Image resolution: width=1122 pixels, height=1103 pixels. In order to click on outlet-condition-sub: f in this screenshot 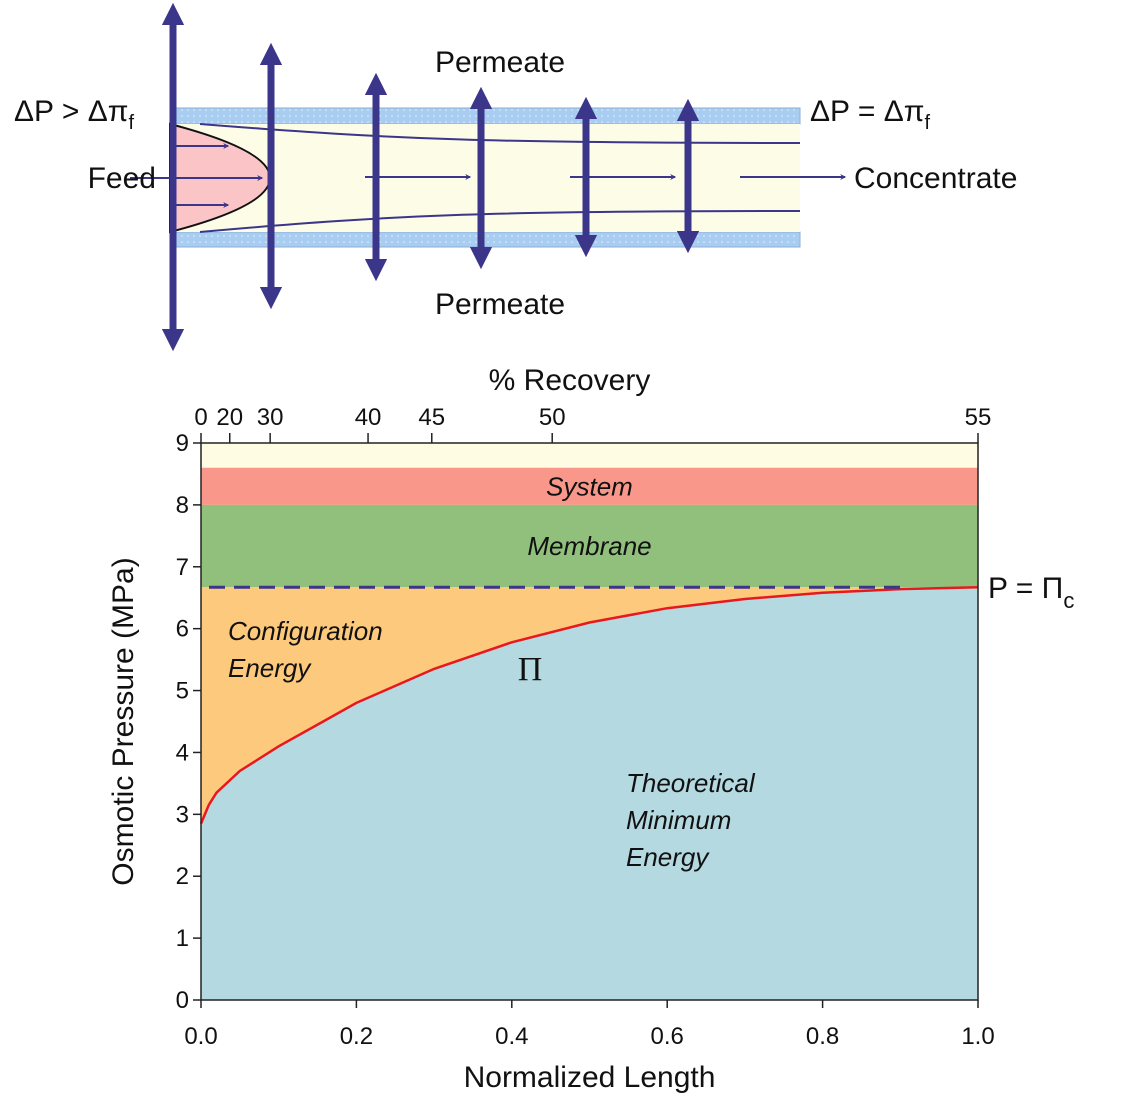, I will do `click(927, 123)`.